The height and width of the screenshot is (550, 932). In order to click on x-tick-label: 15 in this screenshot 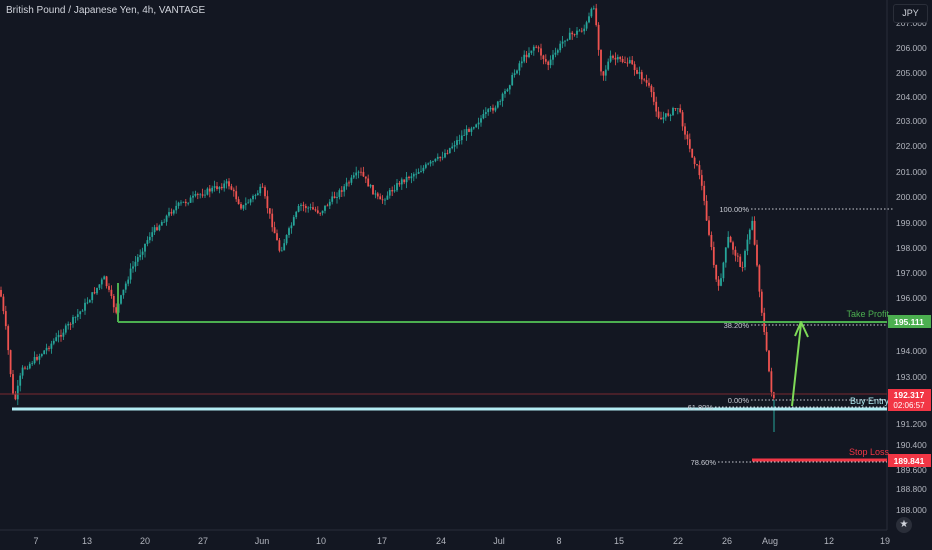, I will do `click(619, 541)`.